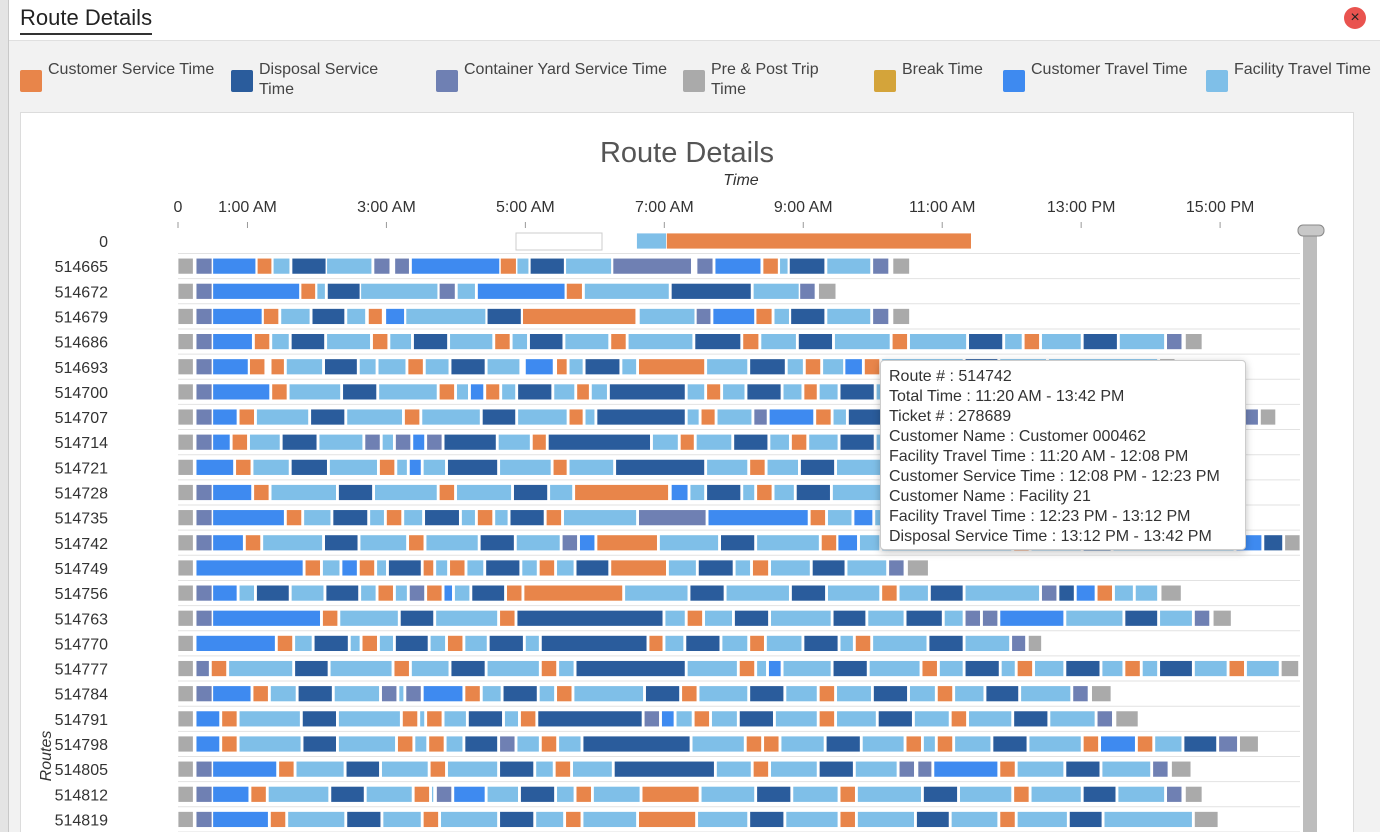  What do you see at coordinates (1102, 76) in the screenshot?
I see `legend-item: Customer Travel Time` at bounding box center [1102, 76].